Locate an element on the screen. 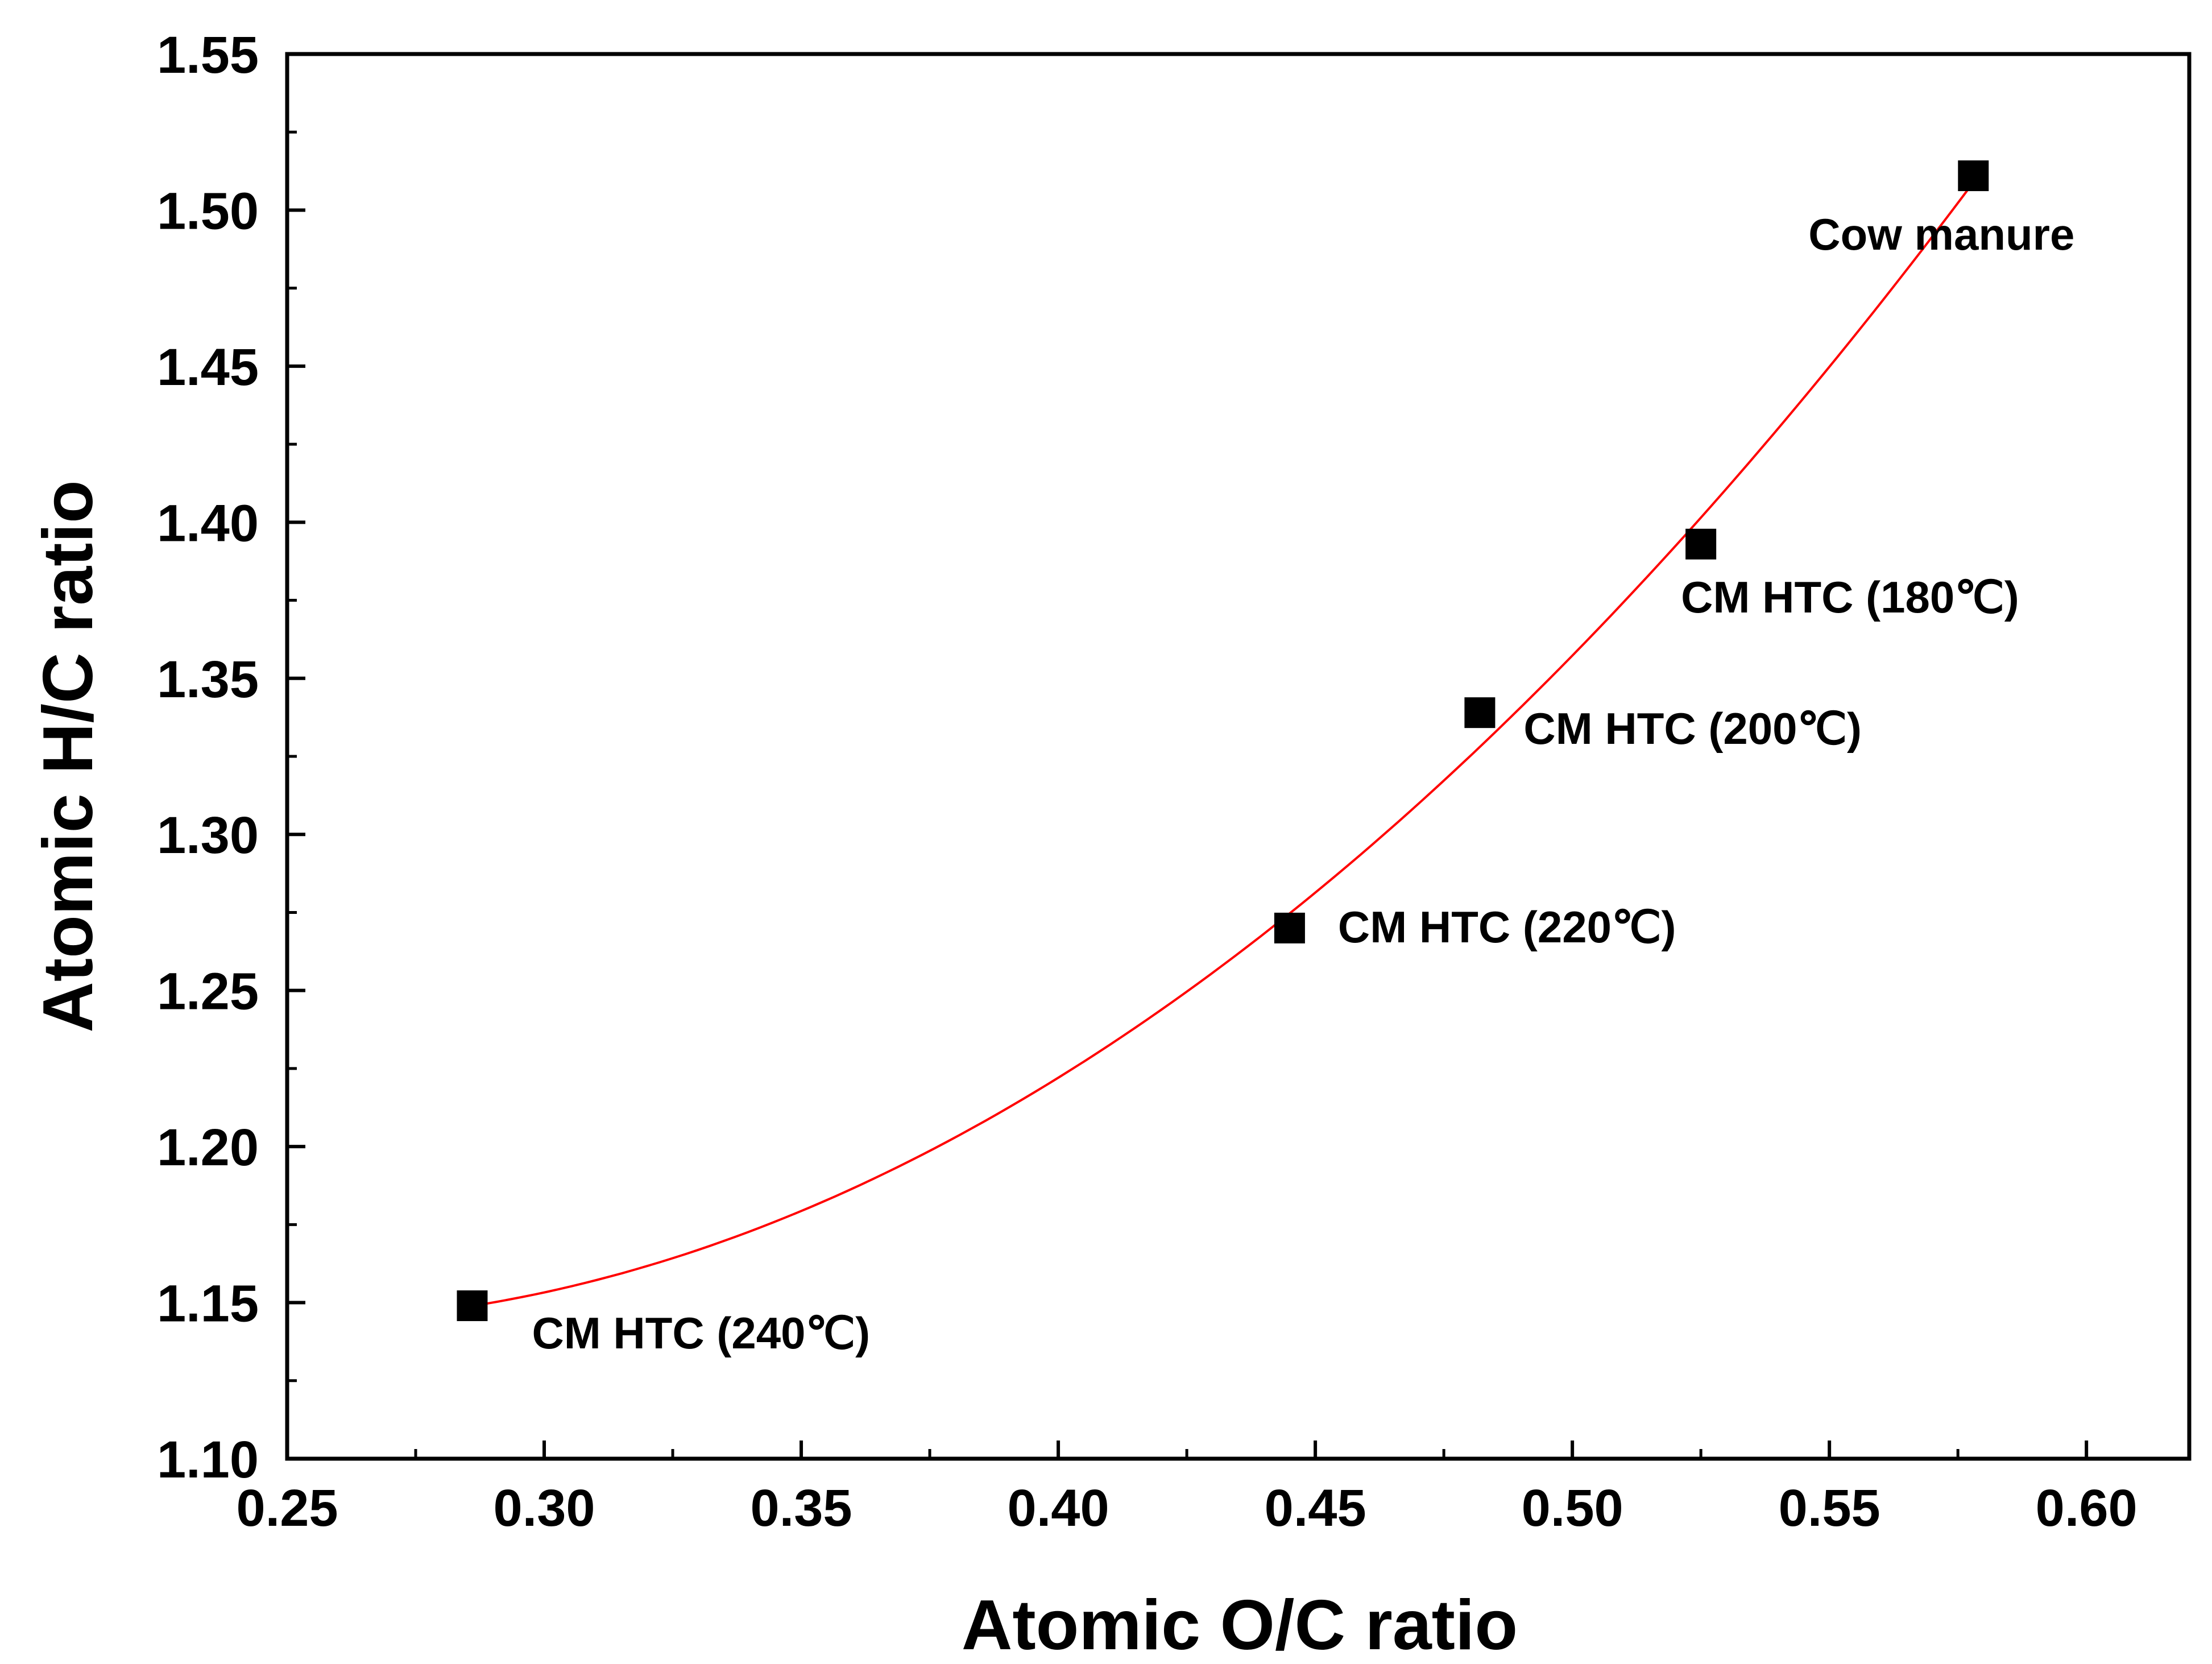  y-tick-label: 1.10 is located at coordinates (208, 1460).